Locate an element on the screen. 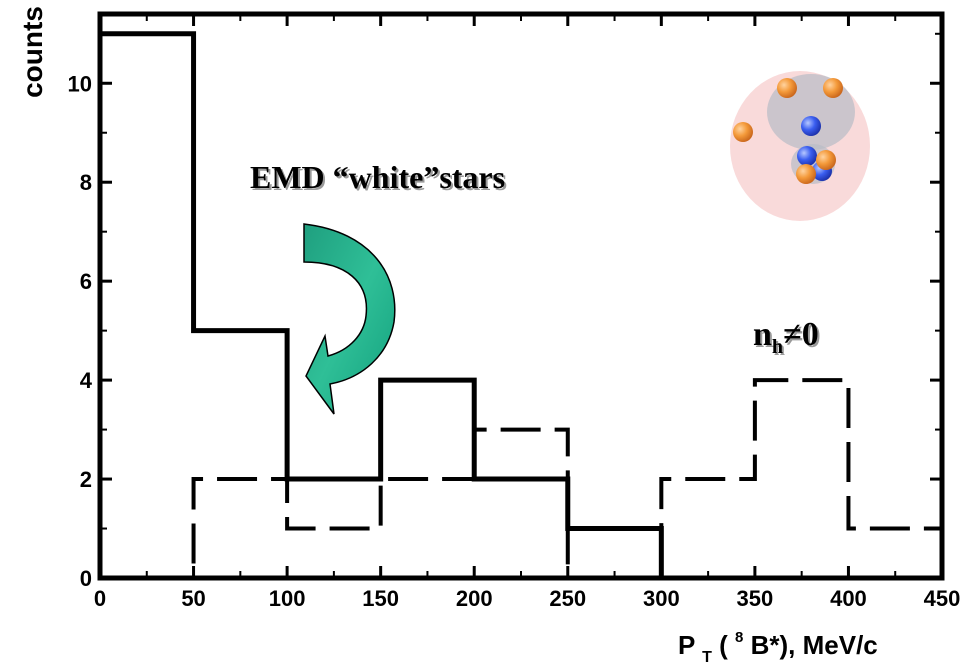 This screenshot has height=671, width=970. x-axis-title: P T ( 8 B*), MeV/c is located at coordinates (778, 643).